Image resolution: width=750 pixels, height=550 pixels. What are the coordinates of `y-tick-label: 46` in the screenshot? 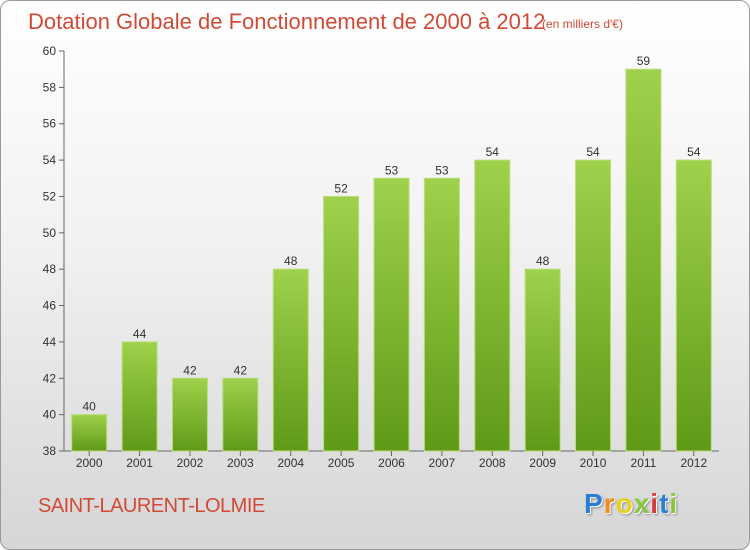 It's located at (50, 306).